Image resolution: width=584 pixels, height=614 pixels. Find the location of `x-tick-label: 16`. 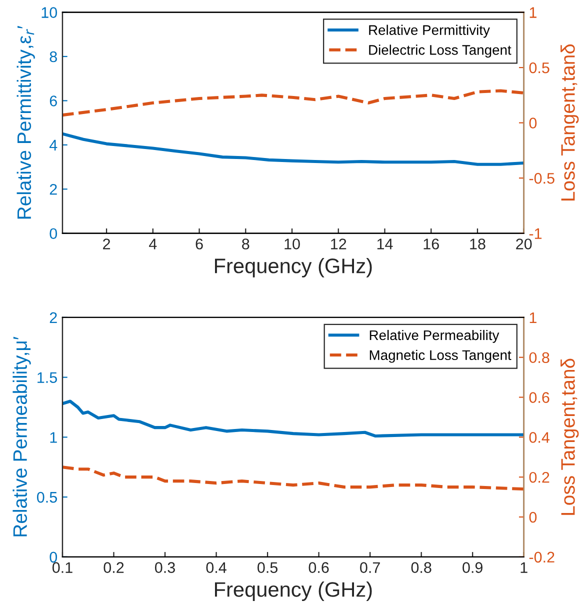

x-tick-label: 16 is located at coordinates (431, 244).